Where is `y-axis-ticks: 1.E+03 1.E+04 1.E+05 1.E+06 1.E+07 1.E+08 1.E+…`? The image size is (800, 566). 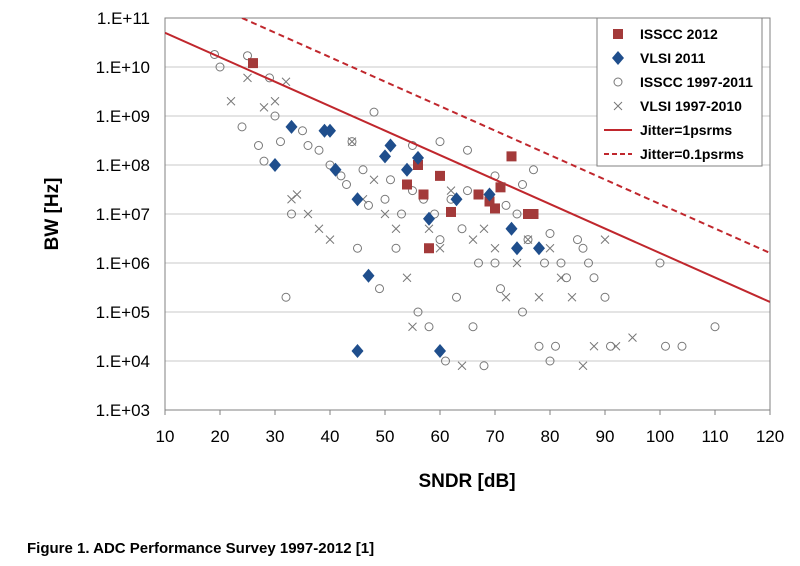 y-axis-ticks: 1.E+03 1.E+04 1.E+05 1.E+06 1.E+07 1.E+08 1.E+… is located at coordinates (123, 214).